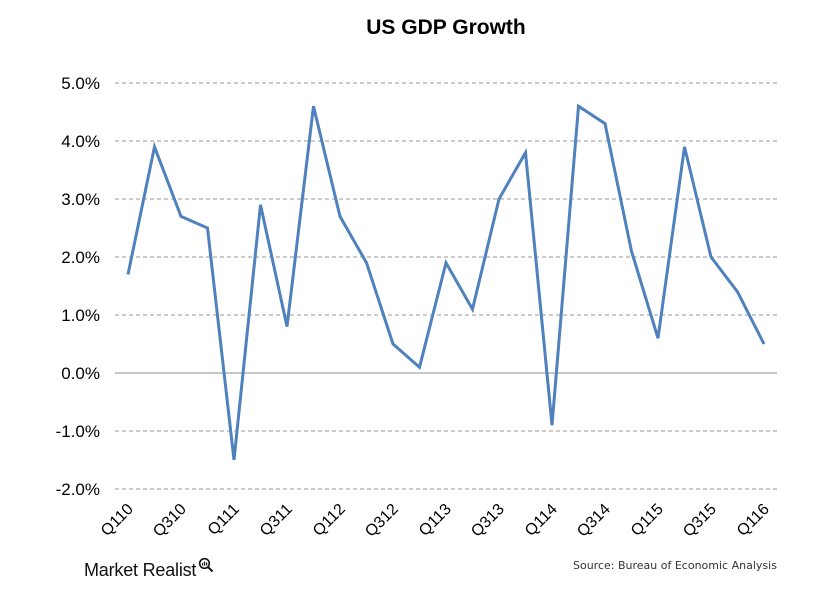 This screenshot has height=590, width=835. Describe the element at coordinates (206, 565) in the screenshot. I see `magnifier-icon` at that location.